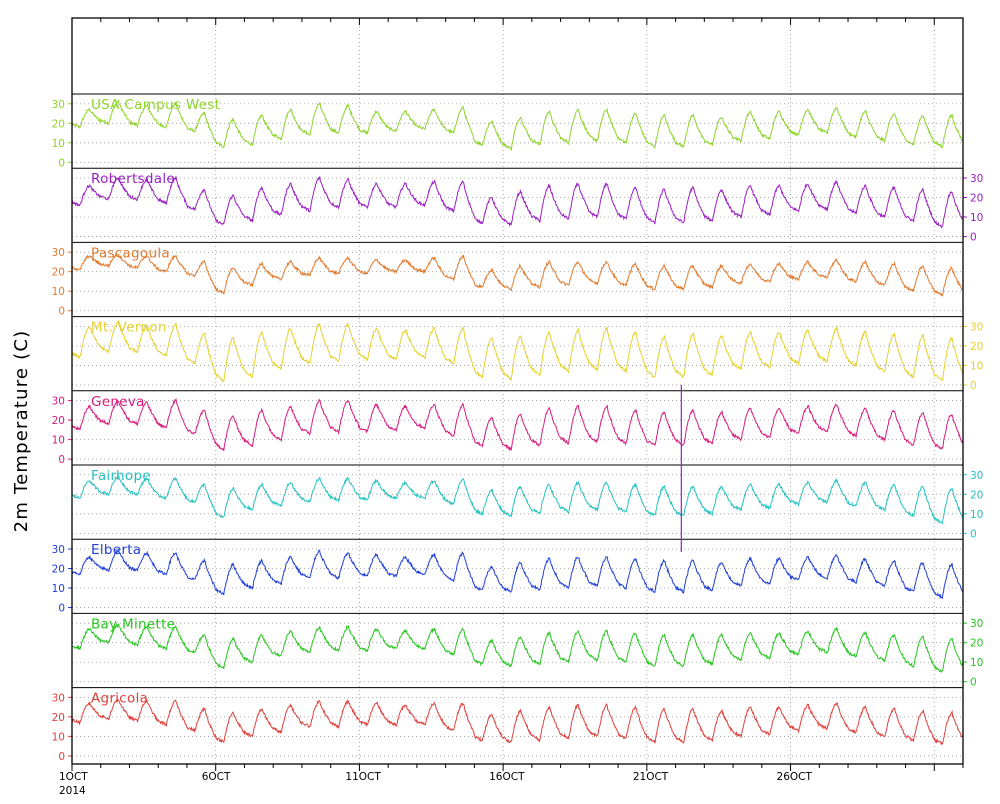 The width and height of the screenshot is (1000, 804). What do you see at coordinates (73, 777) in the screenshot?
I see `x-tick-label: 1OCT` at bounding box center [73, 777].